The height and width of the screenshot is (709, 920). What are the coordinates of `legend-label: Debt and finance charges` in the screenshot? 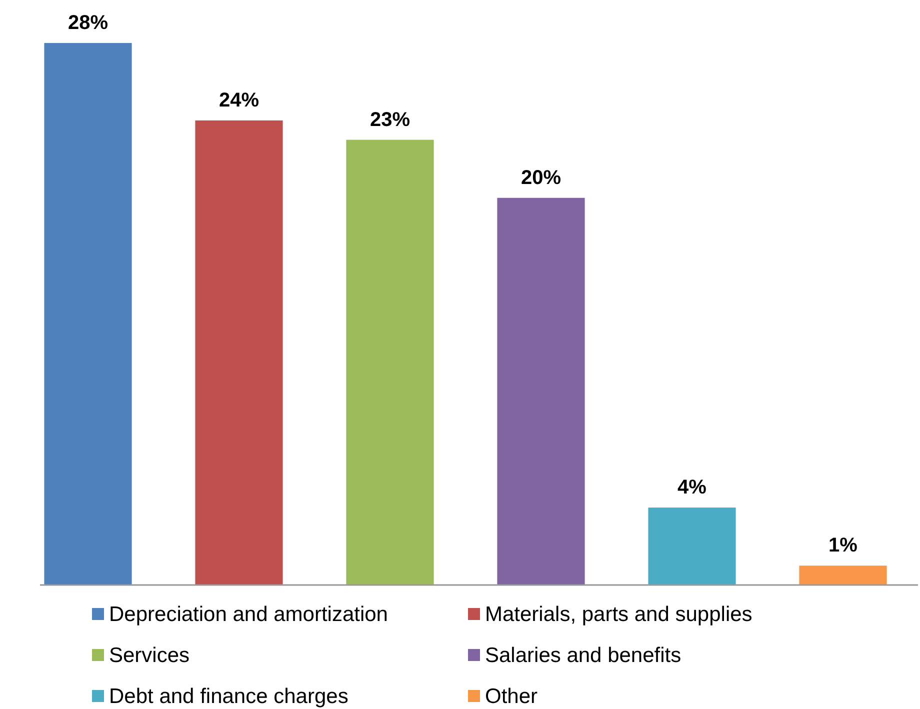 It's located at (228, 696).